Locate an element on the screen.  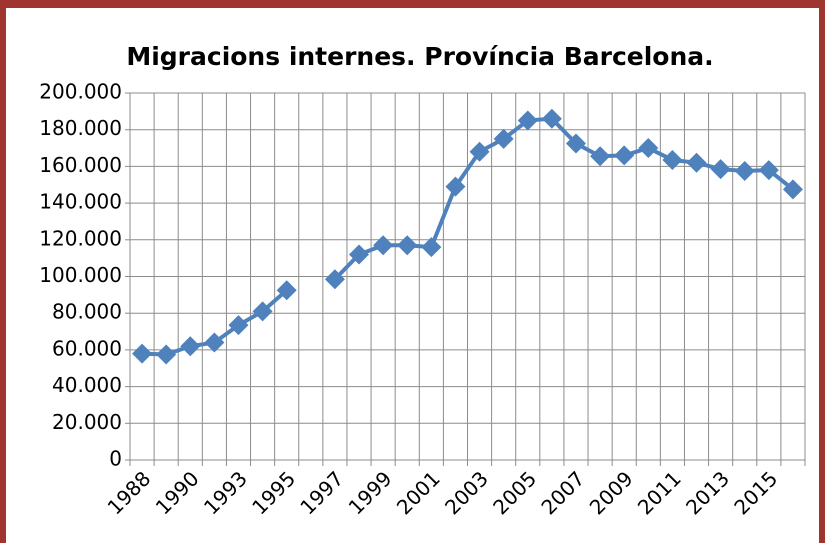
y-tick-label: 160.000 is located at coordinates (80, 165).